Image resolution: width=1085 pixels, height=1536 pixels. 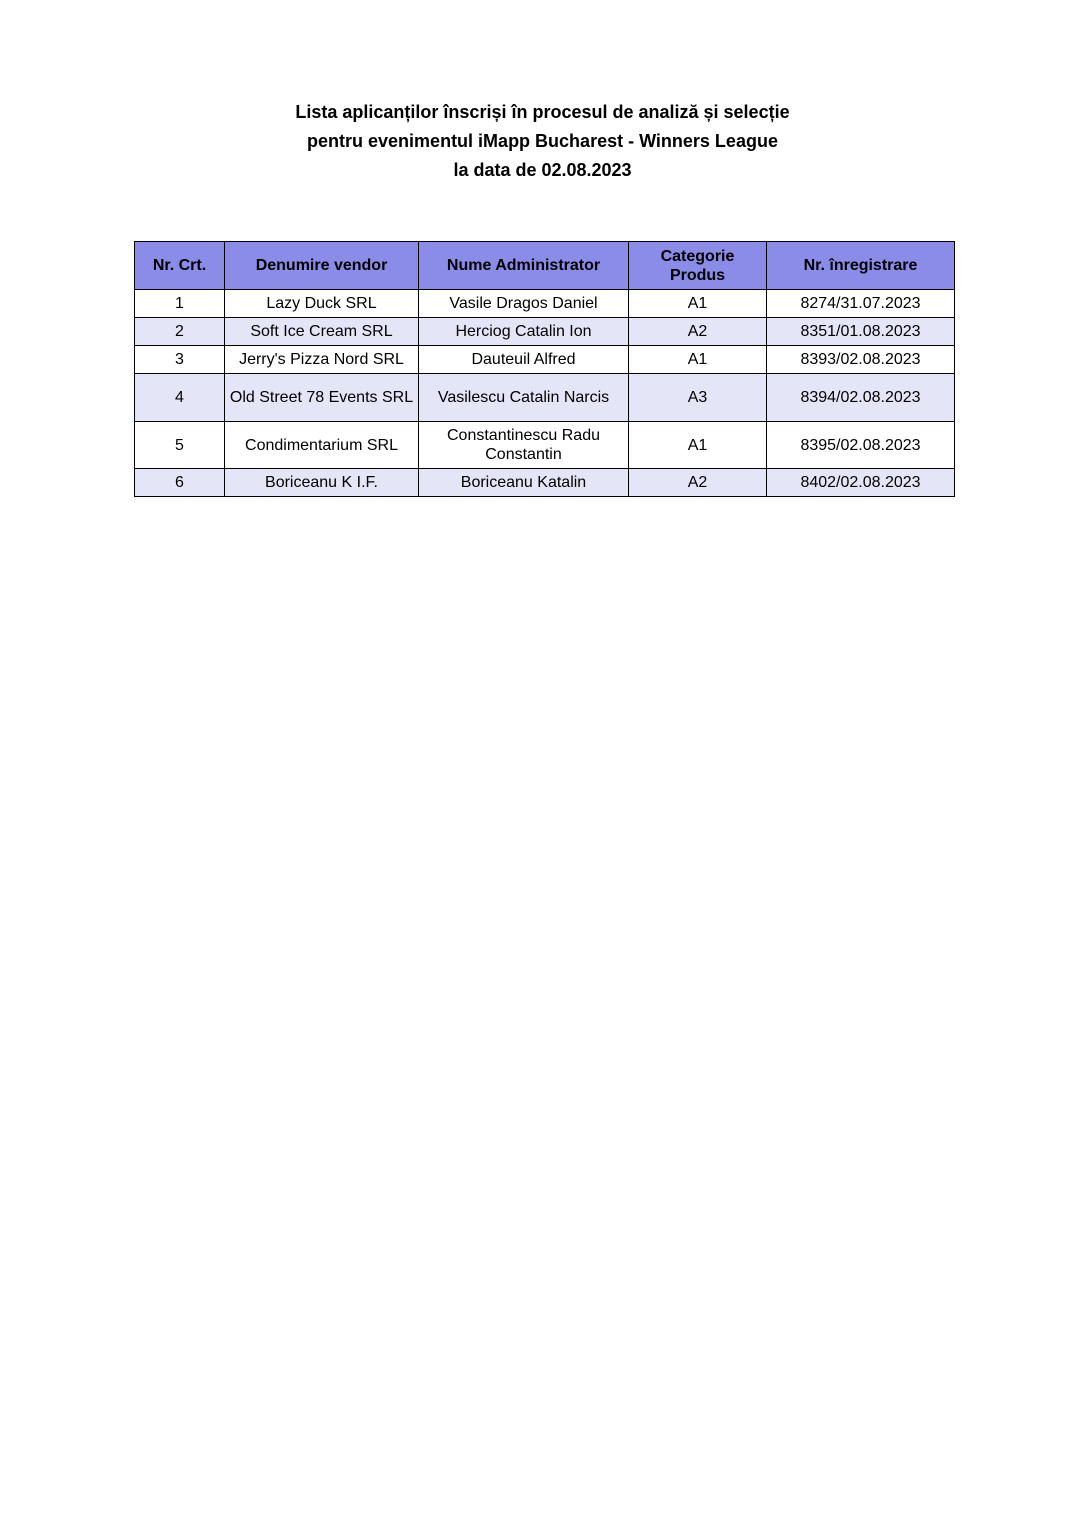 What do you see at coordinates (321, 331) in the screenshot?
I see `cell-vendor: Soft Ice Cream SRL` at bounding box center [321, 331].